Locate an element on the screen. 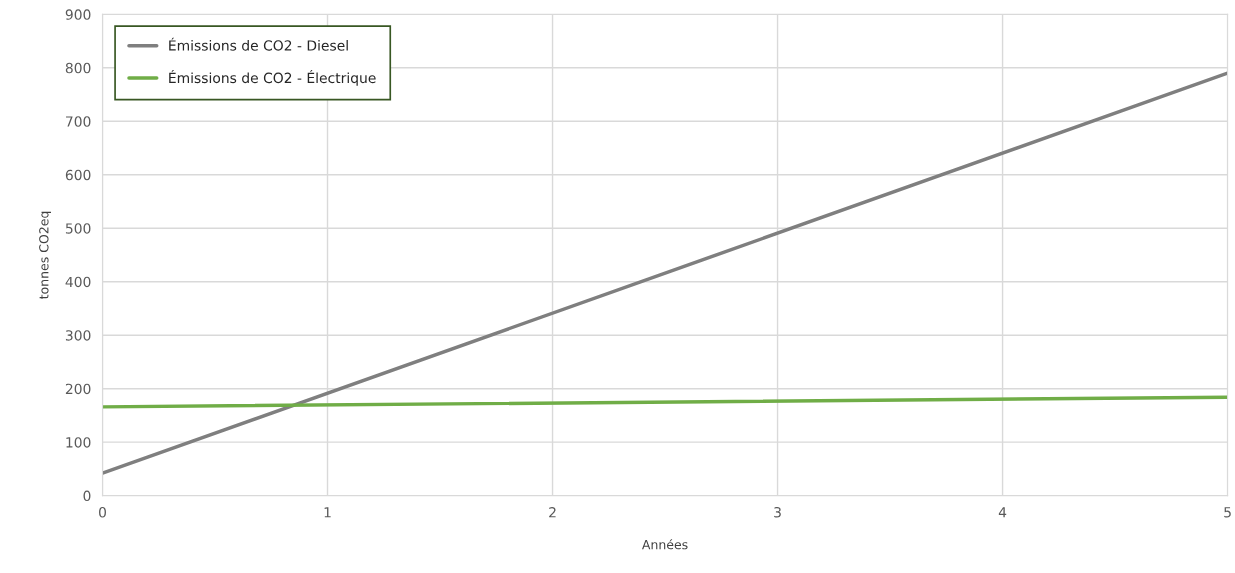 This screenshot has height=573, width=1235. x-tick-label: 5 is located at coordinates (1227, 512).